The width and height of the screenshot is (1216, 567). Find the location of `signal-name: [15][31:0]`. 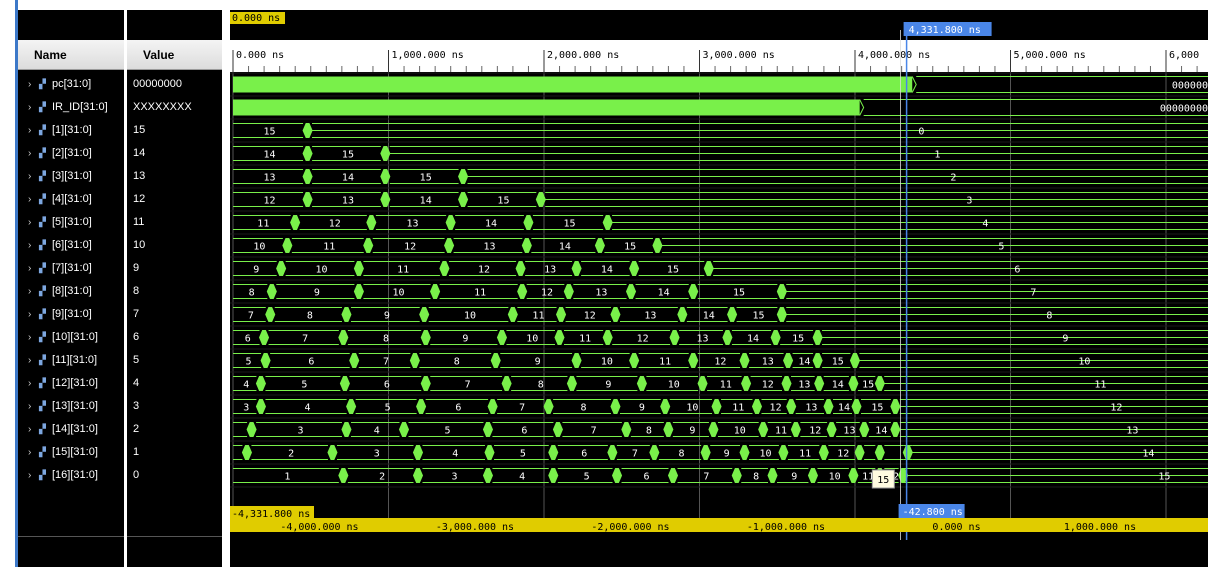

signal-name: [15][31:0] is located at coordinates (75, 452).